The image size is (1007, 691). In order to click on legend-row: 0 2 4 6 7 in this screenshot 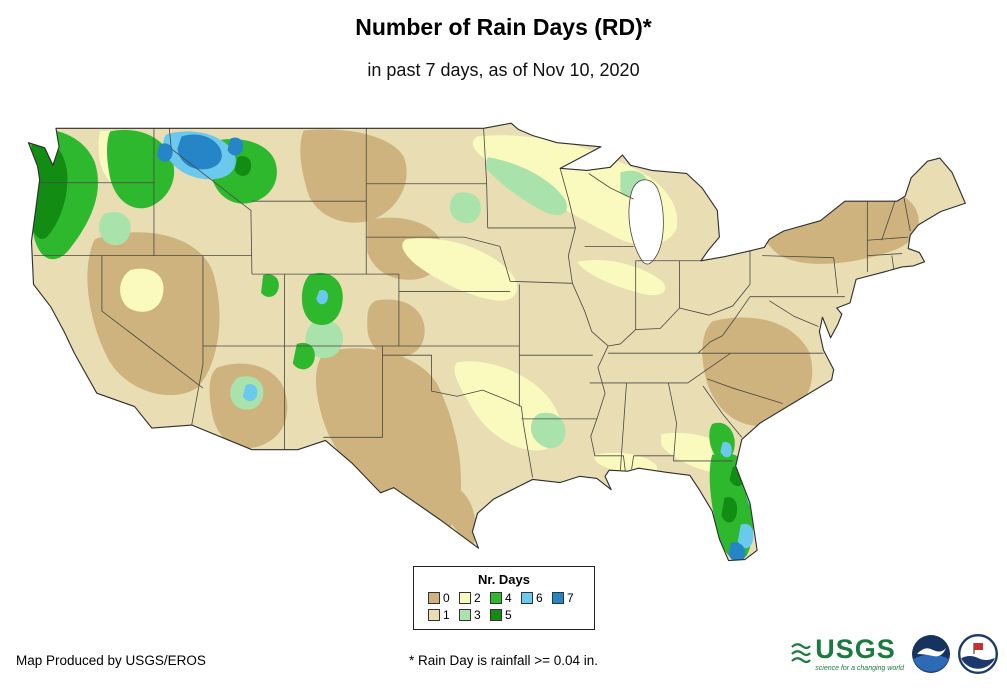, I will do `click(504, 598)`.